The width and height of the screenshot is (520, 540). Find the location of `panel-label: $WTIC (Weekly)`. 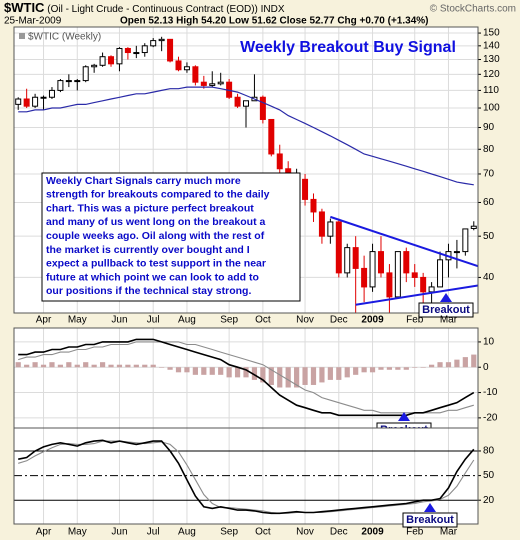

panel-label: $WTIC (Weekly) is located at coordinates (64, 37).